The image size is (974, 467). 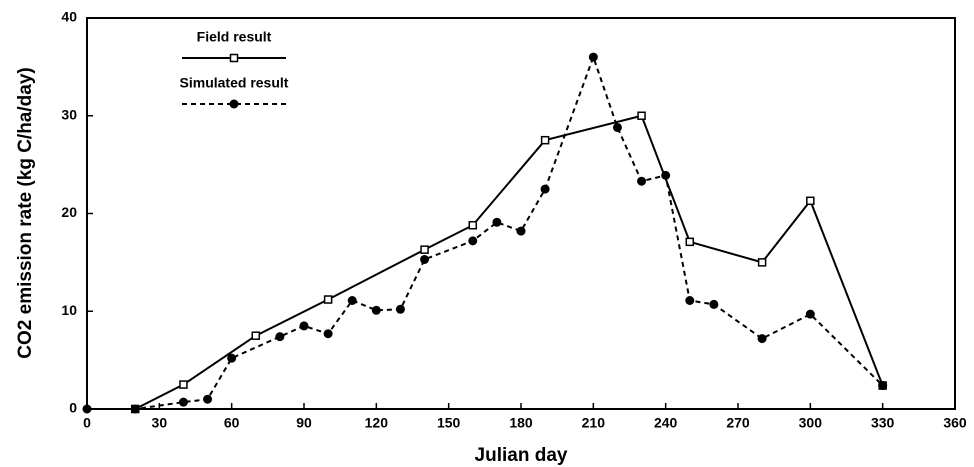 I want to click on x-tick-label: 240, so click(x=666, y=423).